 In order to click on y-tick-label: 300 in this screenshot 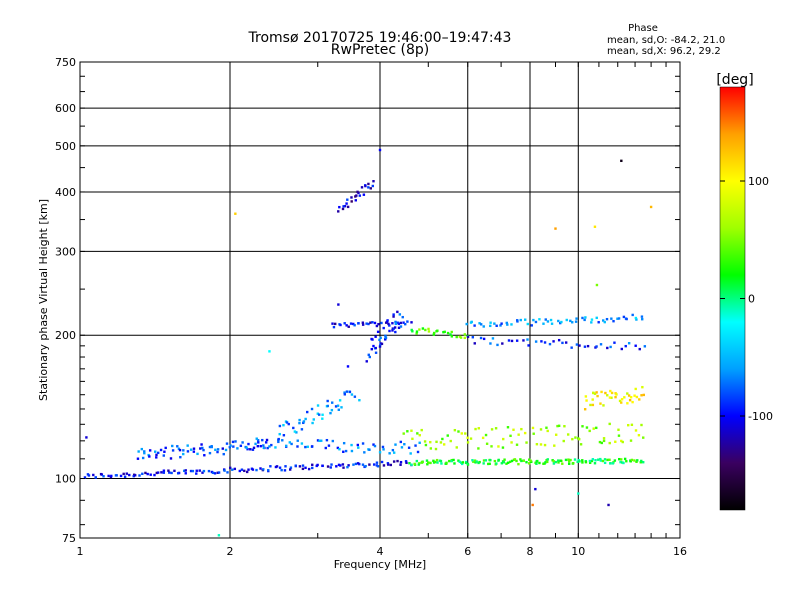, I will do `click(65, 251)`.